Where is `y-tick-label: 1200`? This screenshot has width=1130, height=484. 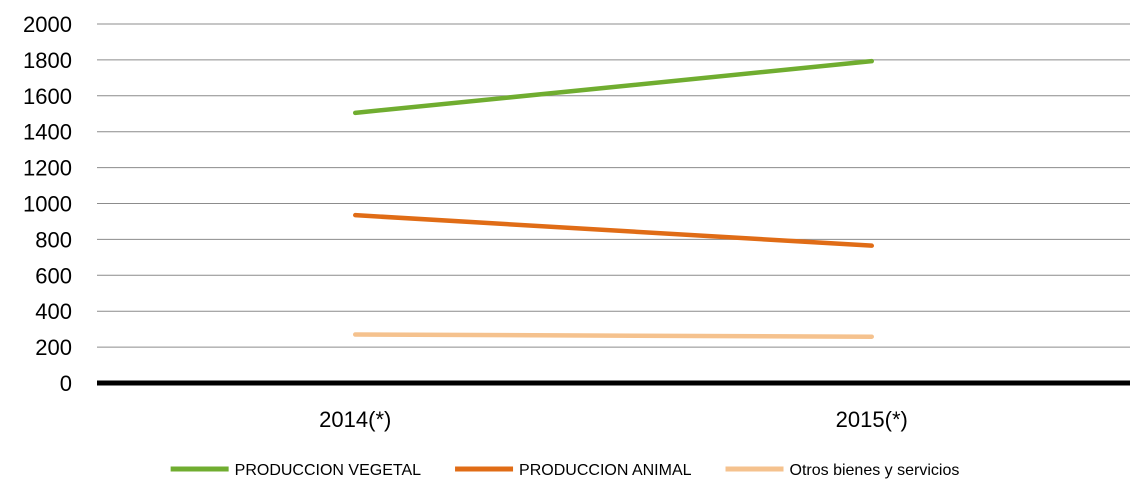
y-tick-label: 1200 is located at coordinates (47, 168).